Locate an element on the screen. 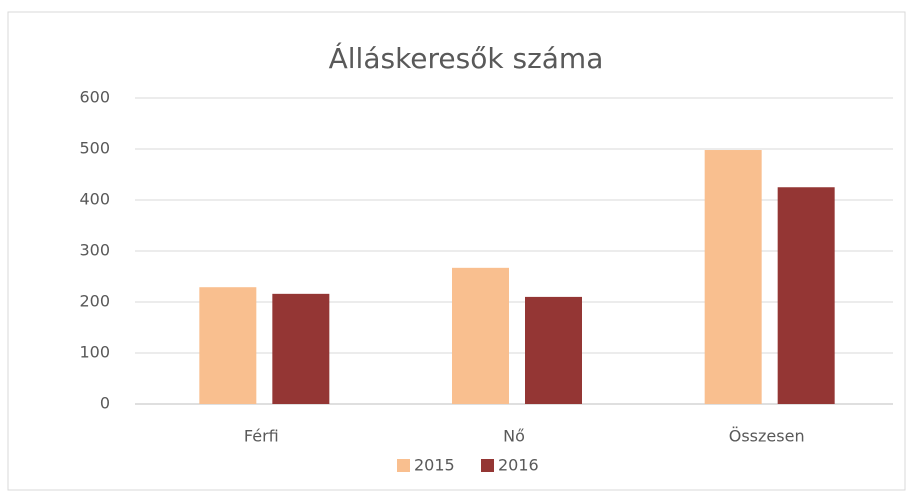 The height and width of the screenshot is (495, 913). y-tick-label: 300 is located at coordinates (94, 250).